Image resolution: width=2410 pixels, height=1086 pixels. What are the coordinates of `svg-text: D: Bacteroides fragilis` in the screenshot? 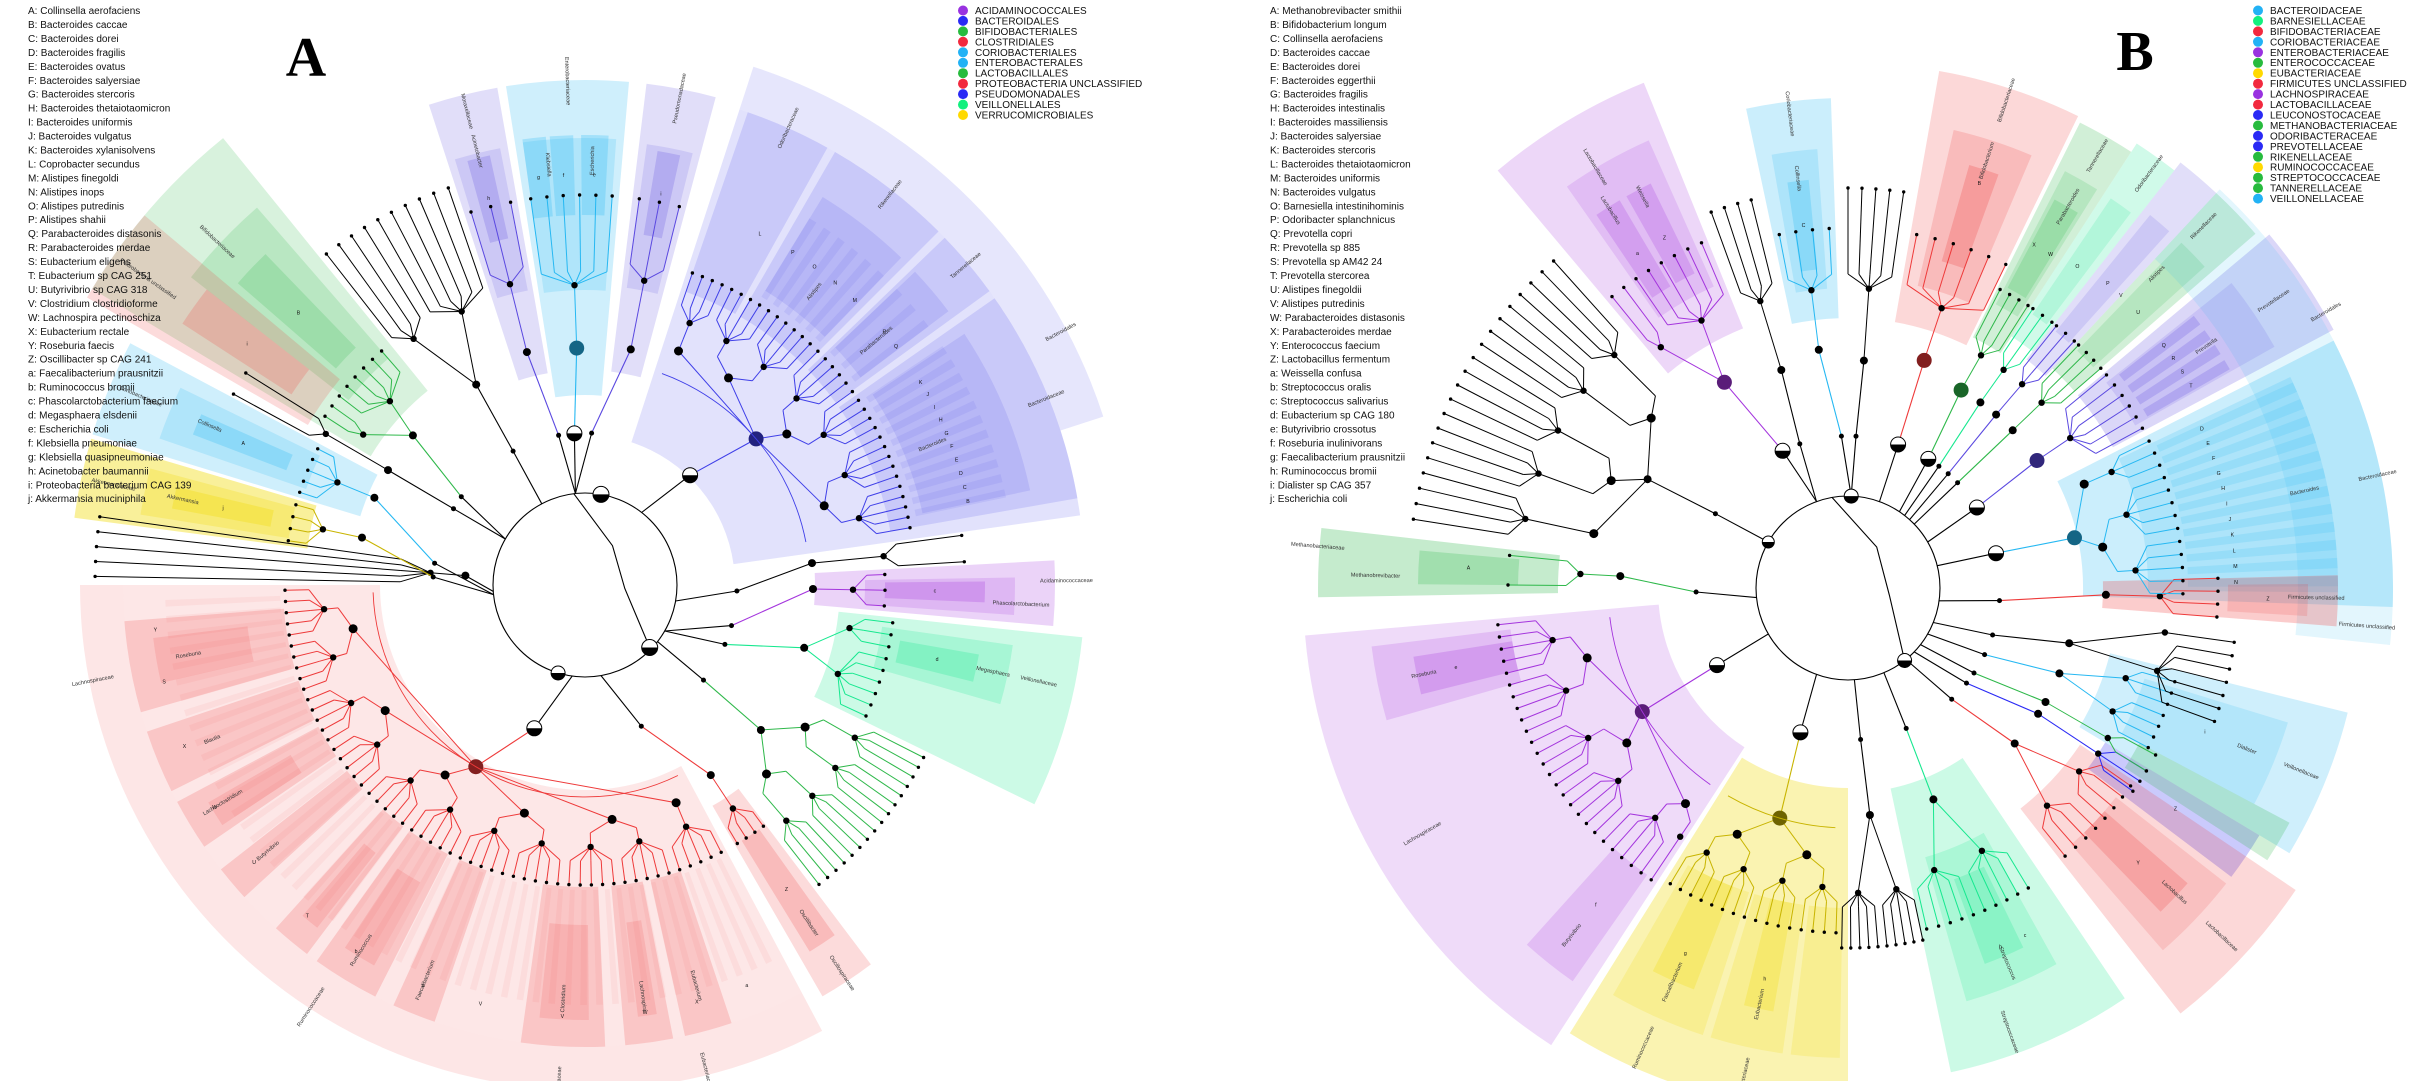 It's located at (76, 53).